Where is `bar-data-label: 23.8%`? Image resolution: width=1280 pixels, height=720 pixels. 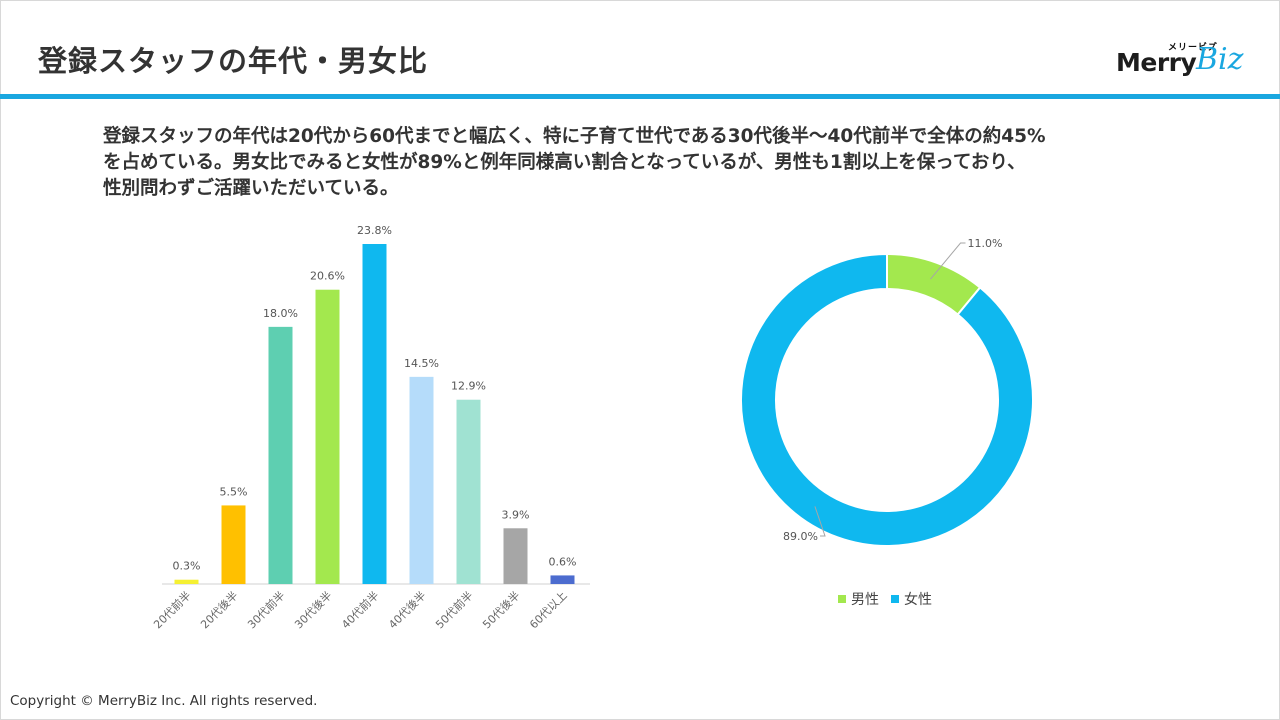
bar-data-label: 23.8% is located at coordinates (374, 230).